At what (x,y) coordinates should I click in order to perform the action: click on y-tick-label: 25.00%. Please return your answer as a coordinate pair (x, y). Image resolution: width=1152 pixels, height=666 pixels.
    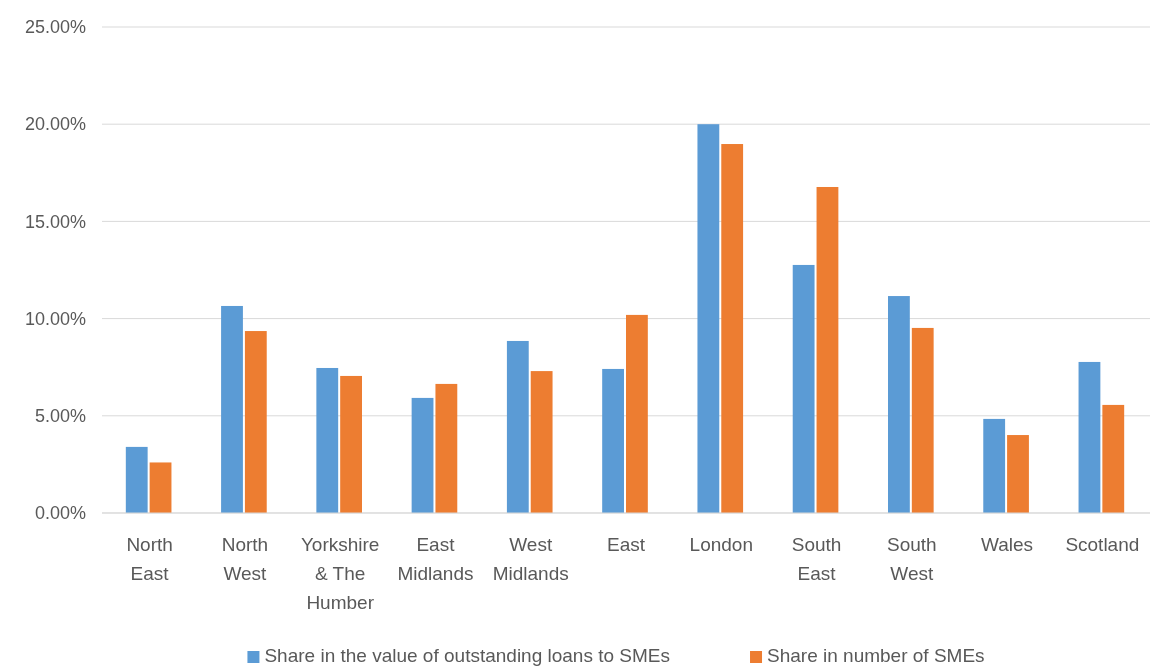
    Looking at the image, I should click on (55, 27).